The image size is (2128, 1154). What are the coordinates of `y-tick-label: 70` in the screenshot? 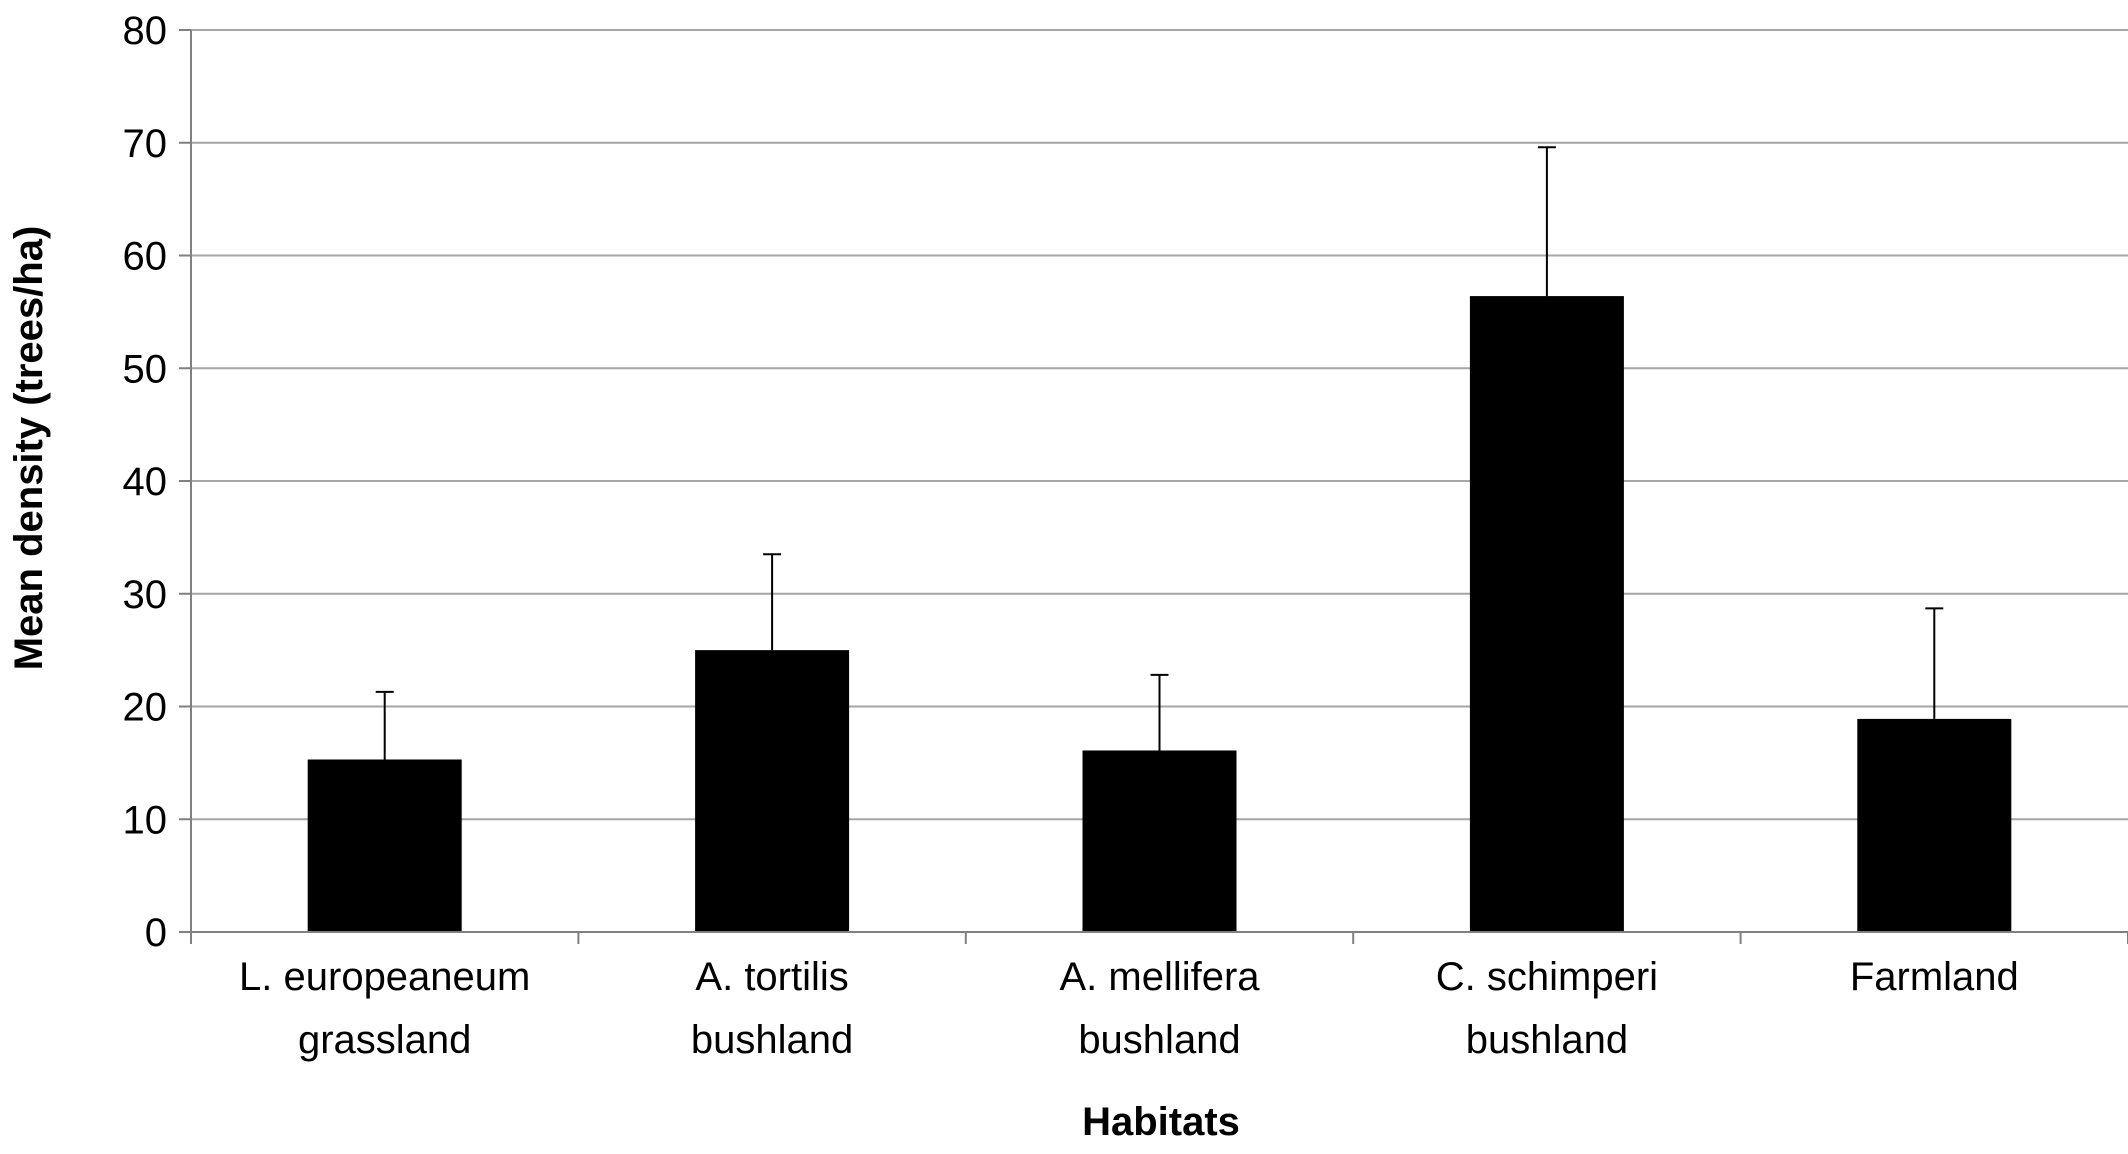 It's located at (145, 144).